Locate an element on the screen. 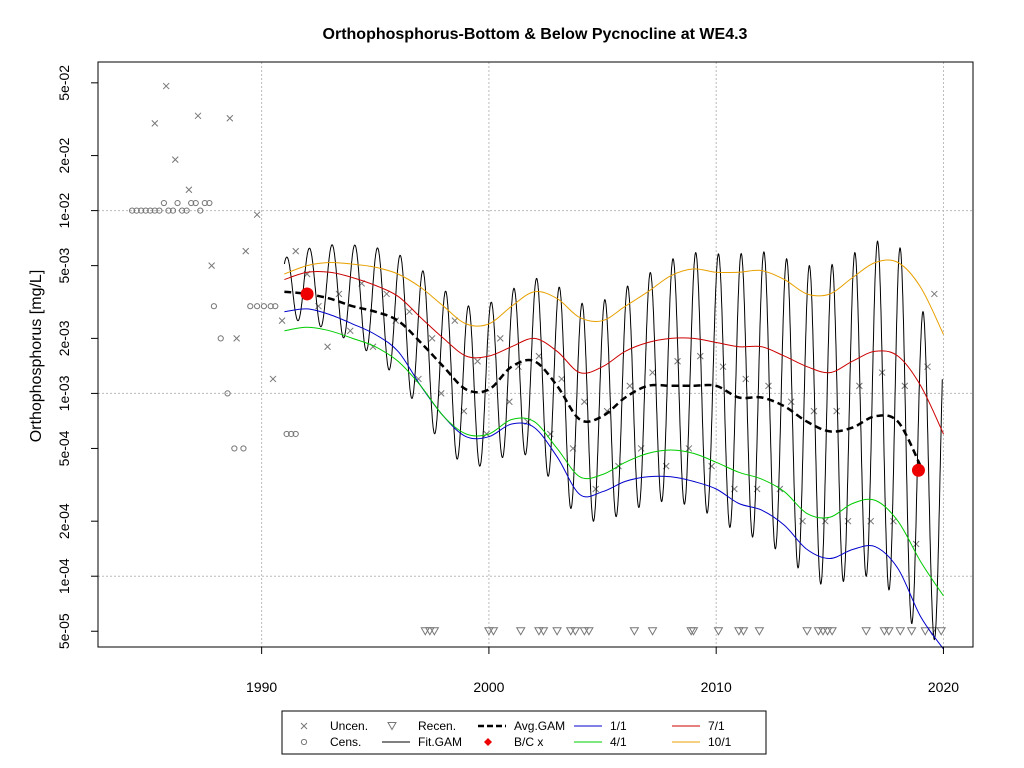  legend-box is located at coordinates (524, 732).